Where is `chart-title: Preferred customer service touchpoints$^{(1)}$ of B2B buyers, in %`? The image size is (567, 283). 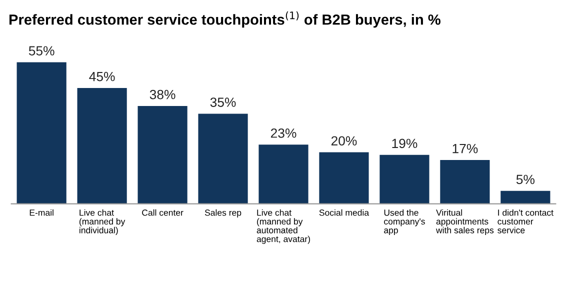 chart-title: Preferred customer service touchpoints$^{(1)}$ of B2B buyers, in % is located at coordinates (224, 19).